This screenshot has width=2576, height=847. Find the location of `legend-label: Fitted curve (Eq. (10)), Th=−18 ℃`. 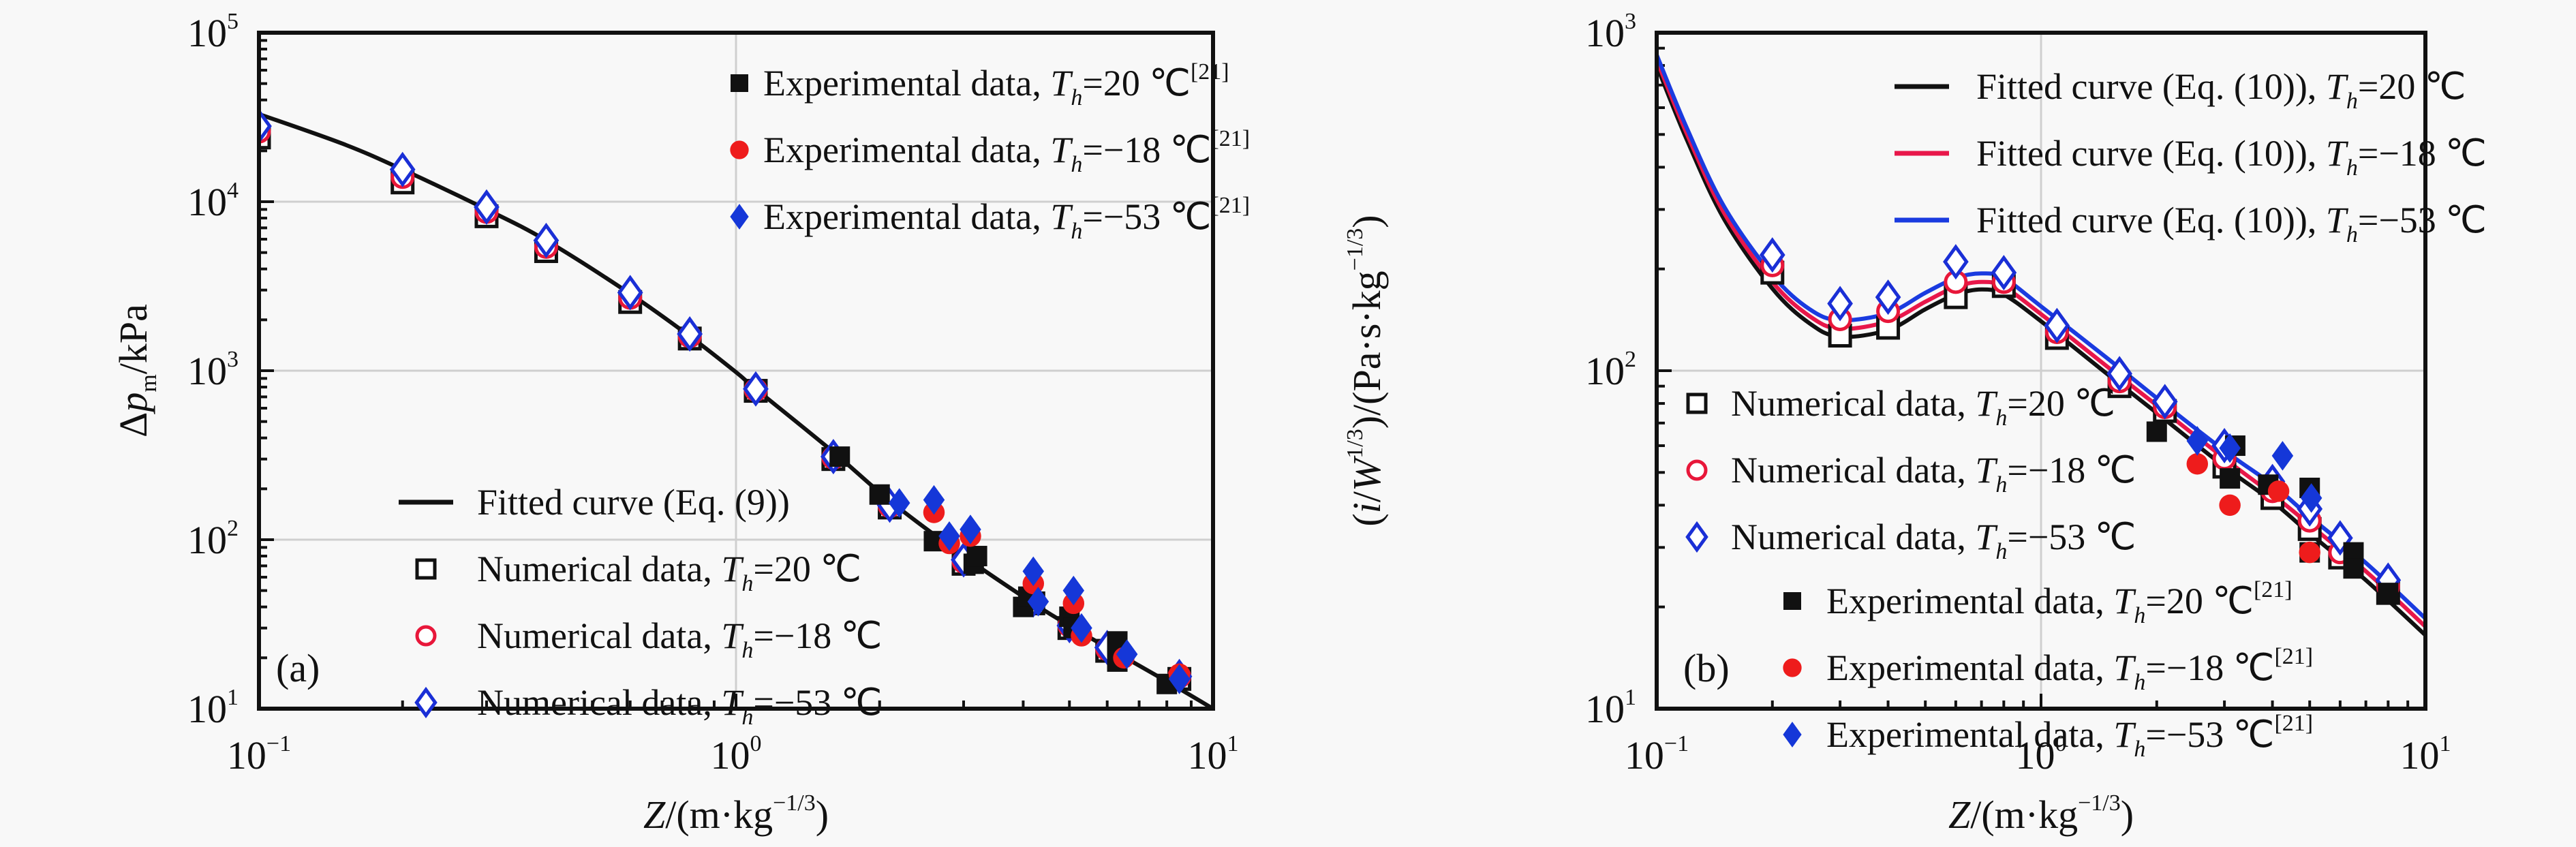

legend-label: Fitted curve (Eq. (10)), Th=−18 ℃ is located at coordinates (2231, 157).